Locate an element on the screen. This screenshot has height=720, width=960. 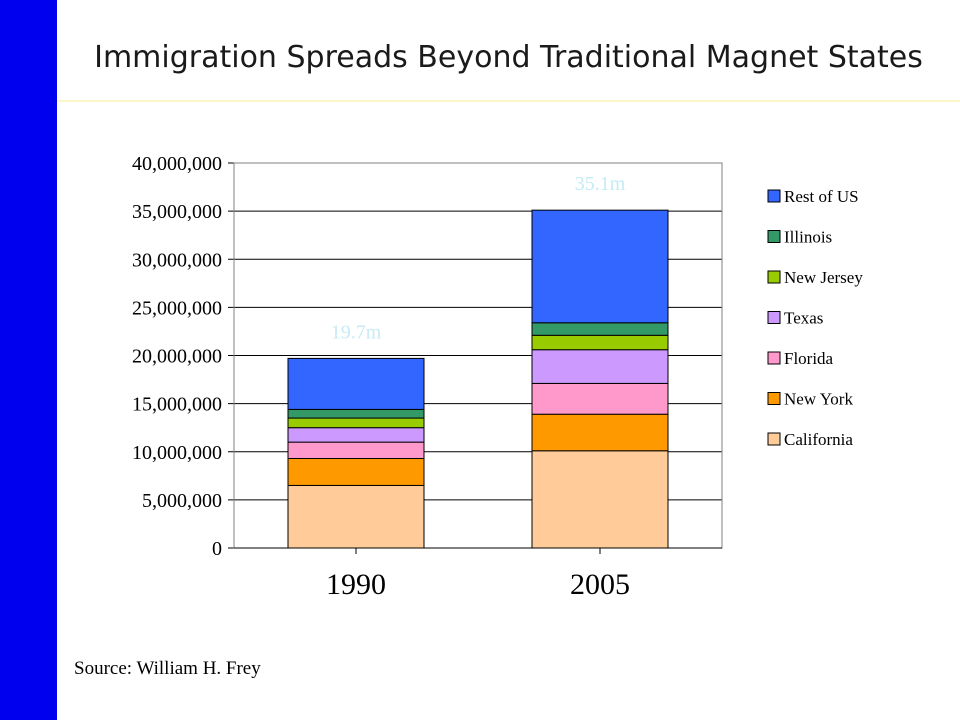
y-tick-label: 25,000,000 is located at coordinates (177, 308).